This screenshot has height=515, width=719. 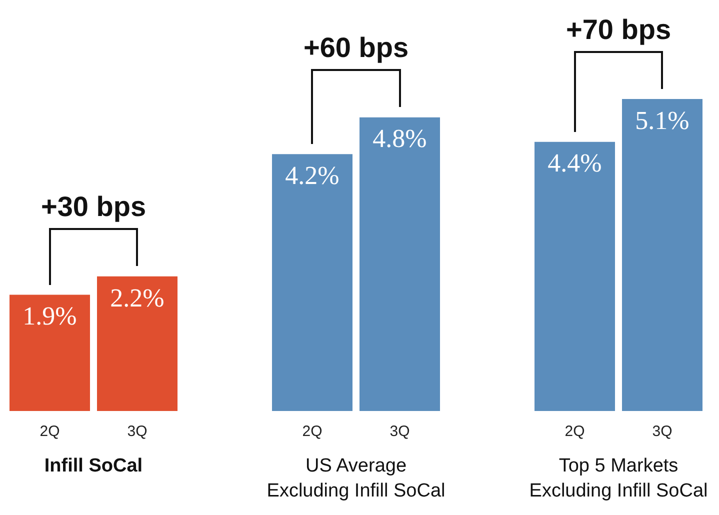 What do you see at coordinates (93, 206) in the screenshot?
I see `annotation: +30 bps` at bounding box center [93, 206].